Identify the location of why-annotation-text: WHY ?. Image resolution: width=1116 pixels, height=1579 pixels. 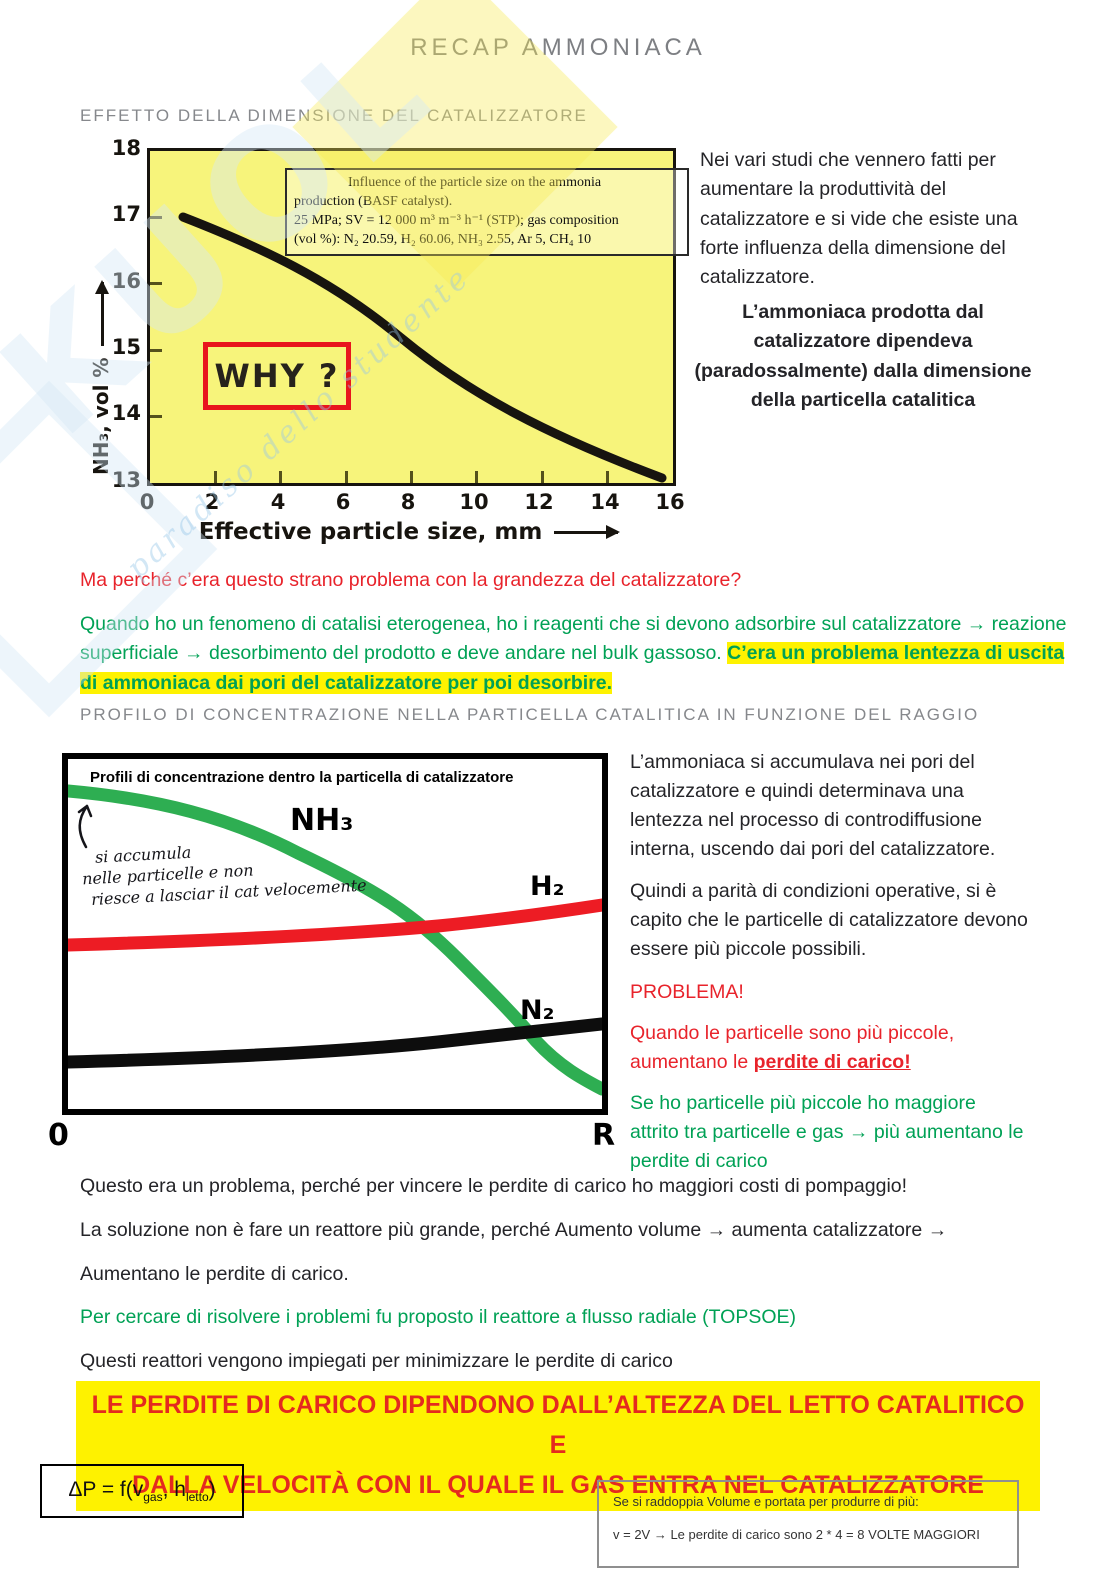
(277, 376).